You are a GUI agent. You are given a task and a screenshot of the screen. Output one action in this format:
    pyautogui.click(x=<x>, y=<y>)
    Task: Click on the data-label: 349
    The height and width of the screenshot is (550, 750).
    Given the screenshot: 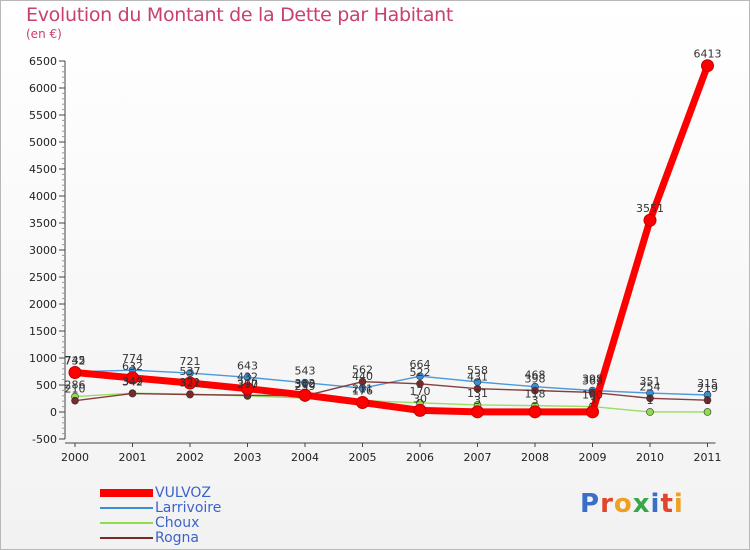 What is the action you would take?
    pyautogui.click(x=132, y=381)
    